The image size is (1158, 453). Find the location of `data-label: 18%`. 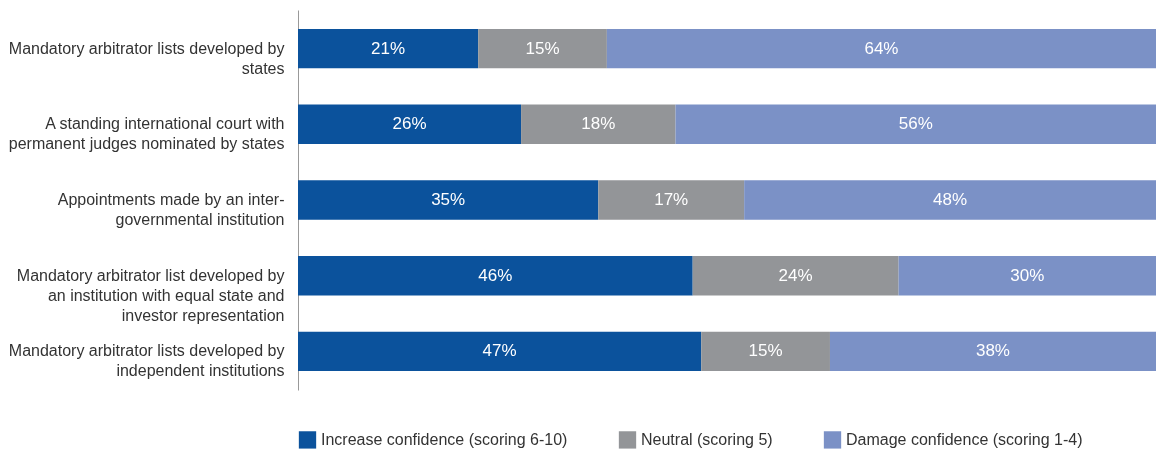

data-label: 18% is located at coordinates (598, 124).